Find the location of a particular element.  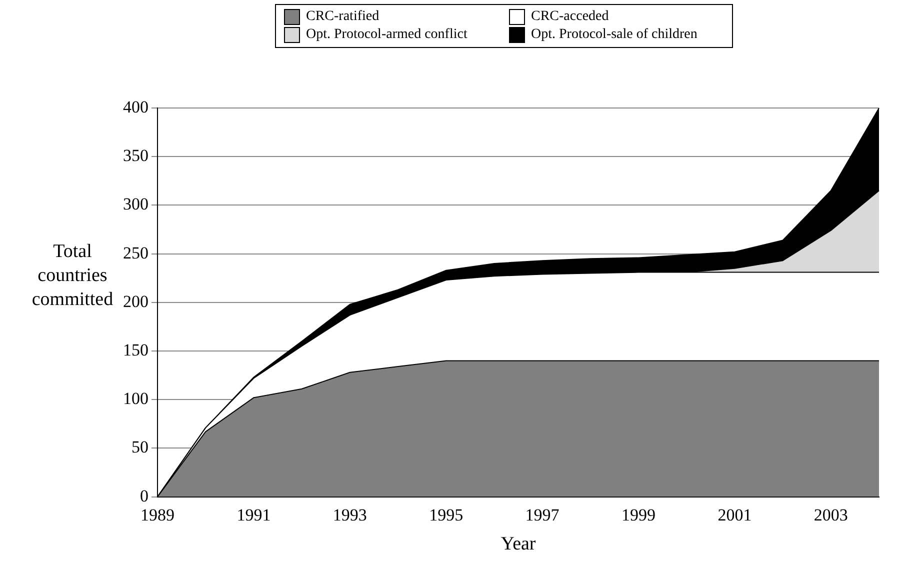

y-axis-title: Total countries committed is located at coordinates (73, 275).